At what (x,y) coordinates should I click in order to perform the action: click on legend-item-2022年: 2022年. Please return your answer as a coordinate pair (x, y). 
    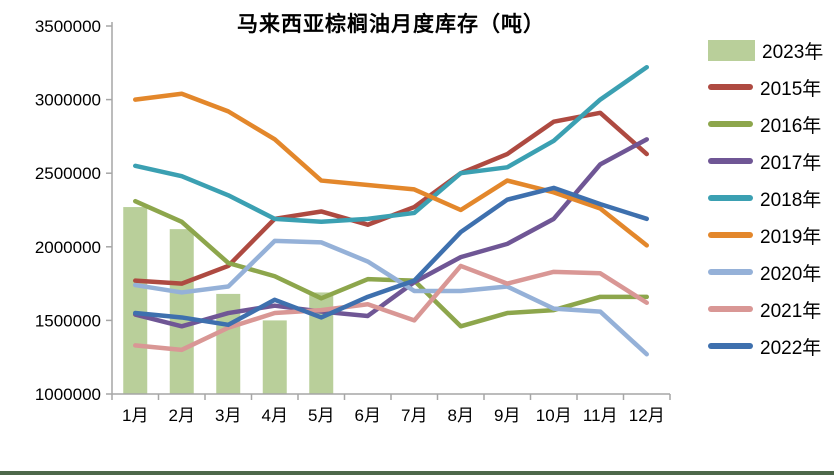
    Looking at the image, I should click on (771, 346).